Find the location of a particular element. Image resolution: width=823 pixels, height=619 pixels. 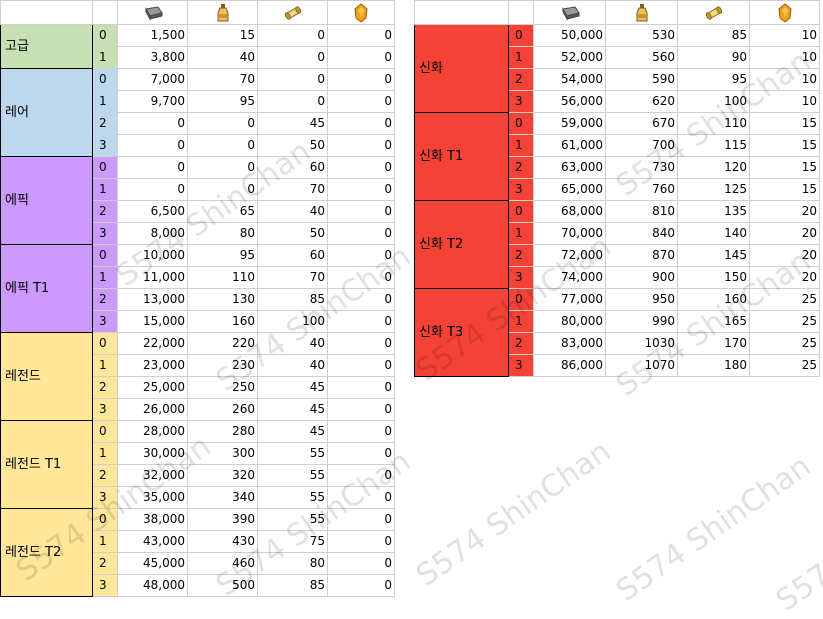

ingot-cost-cell: 83,000 is located at coordinates (569, 343).